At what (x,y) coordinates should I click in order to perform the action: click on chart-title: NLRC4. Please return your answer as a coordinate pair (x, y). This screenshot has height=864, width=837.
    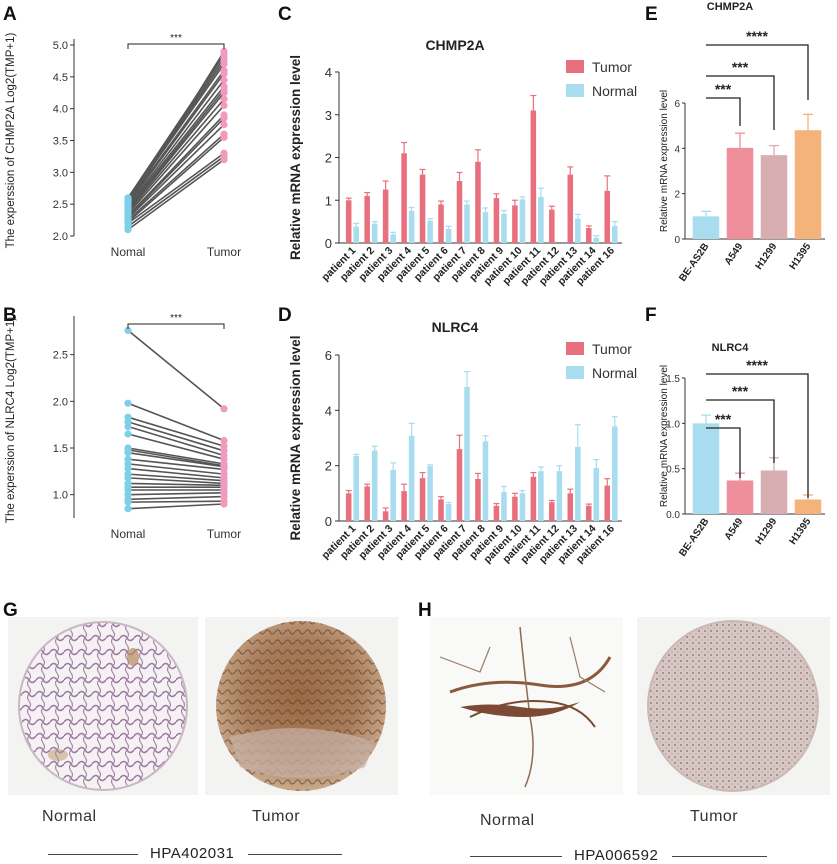
    Looking at the image, I should click on (731, 348).